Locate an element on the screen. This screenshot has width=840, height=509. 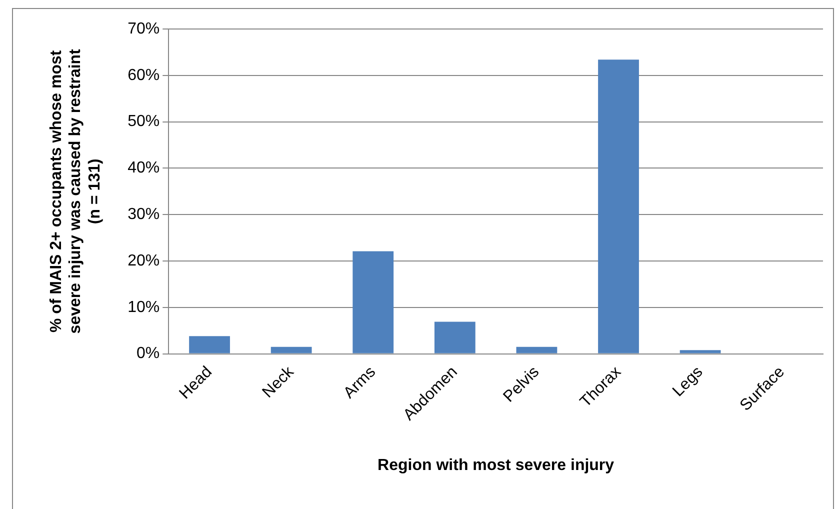
y-tick-label: 30% is located at coordinates (144, 214).